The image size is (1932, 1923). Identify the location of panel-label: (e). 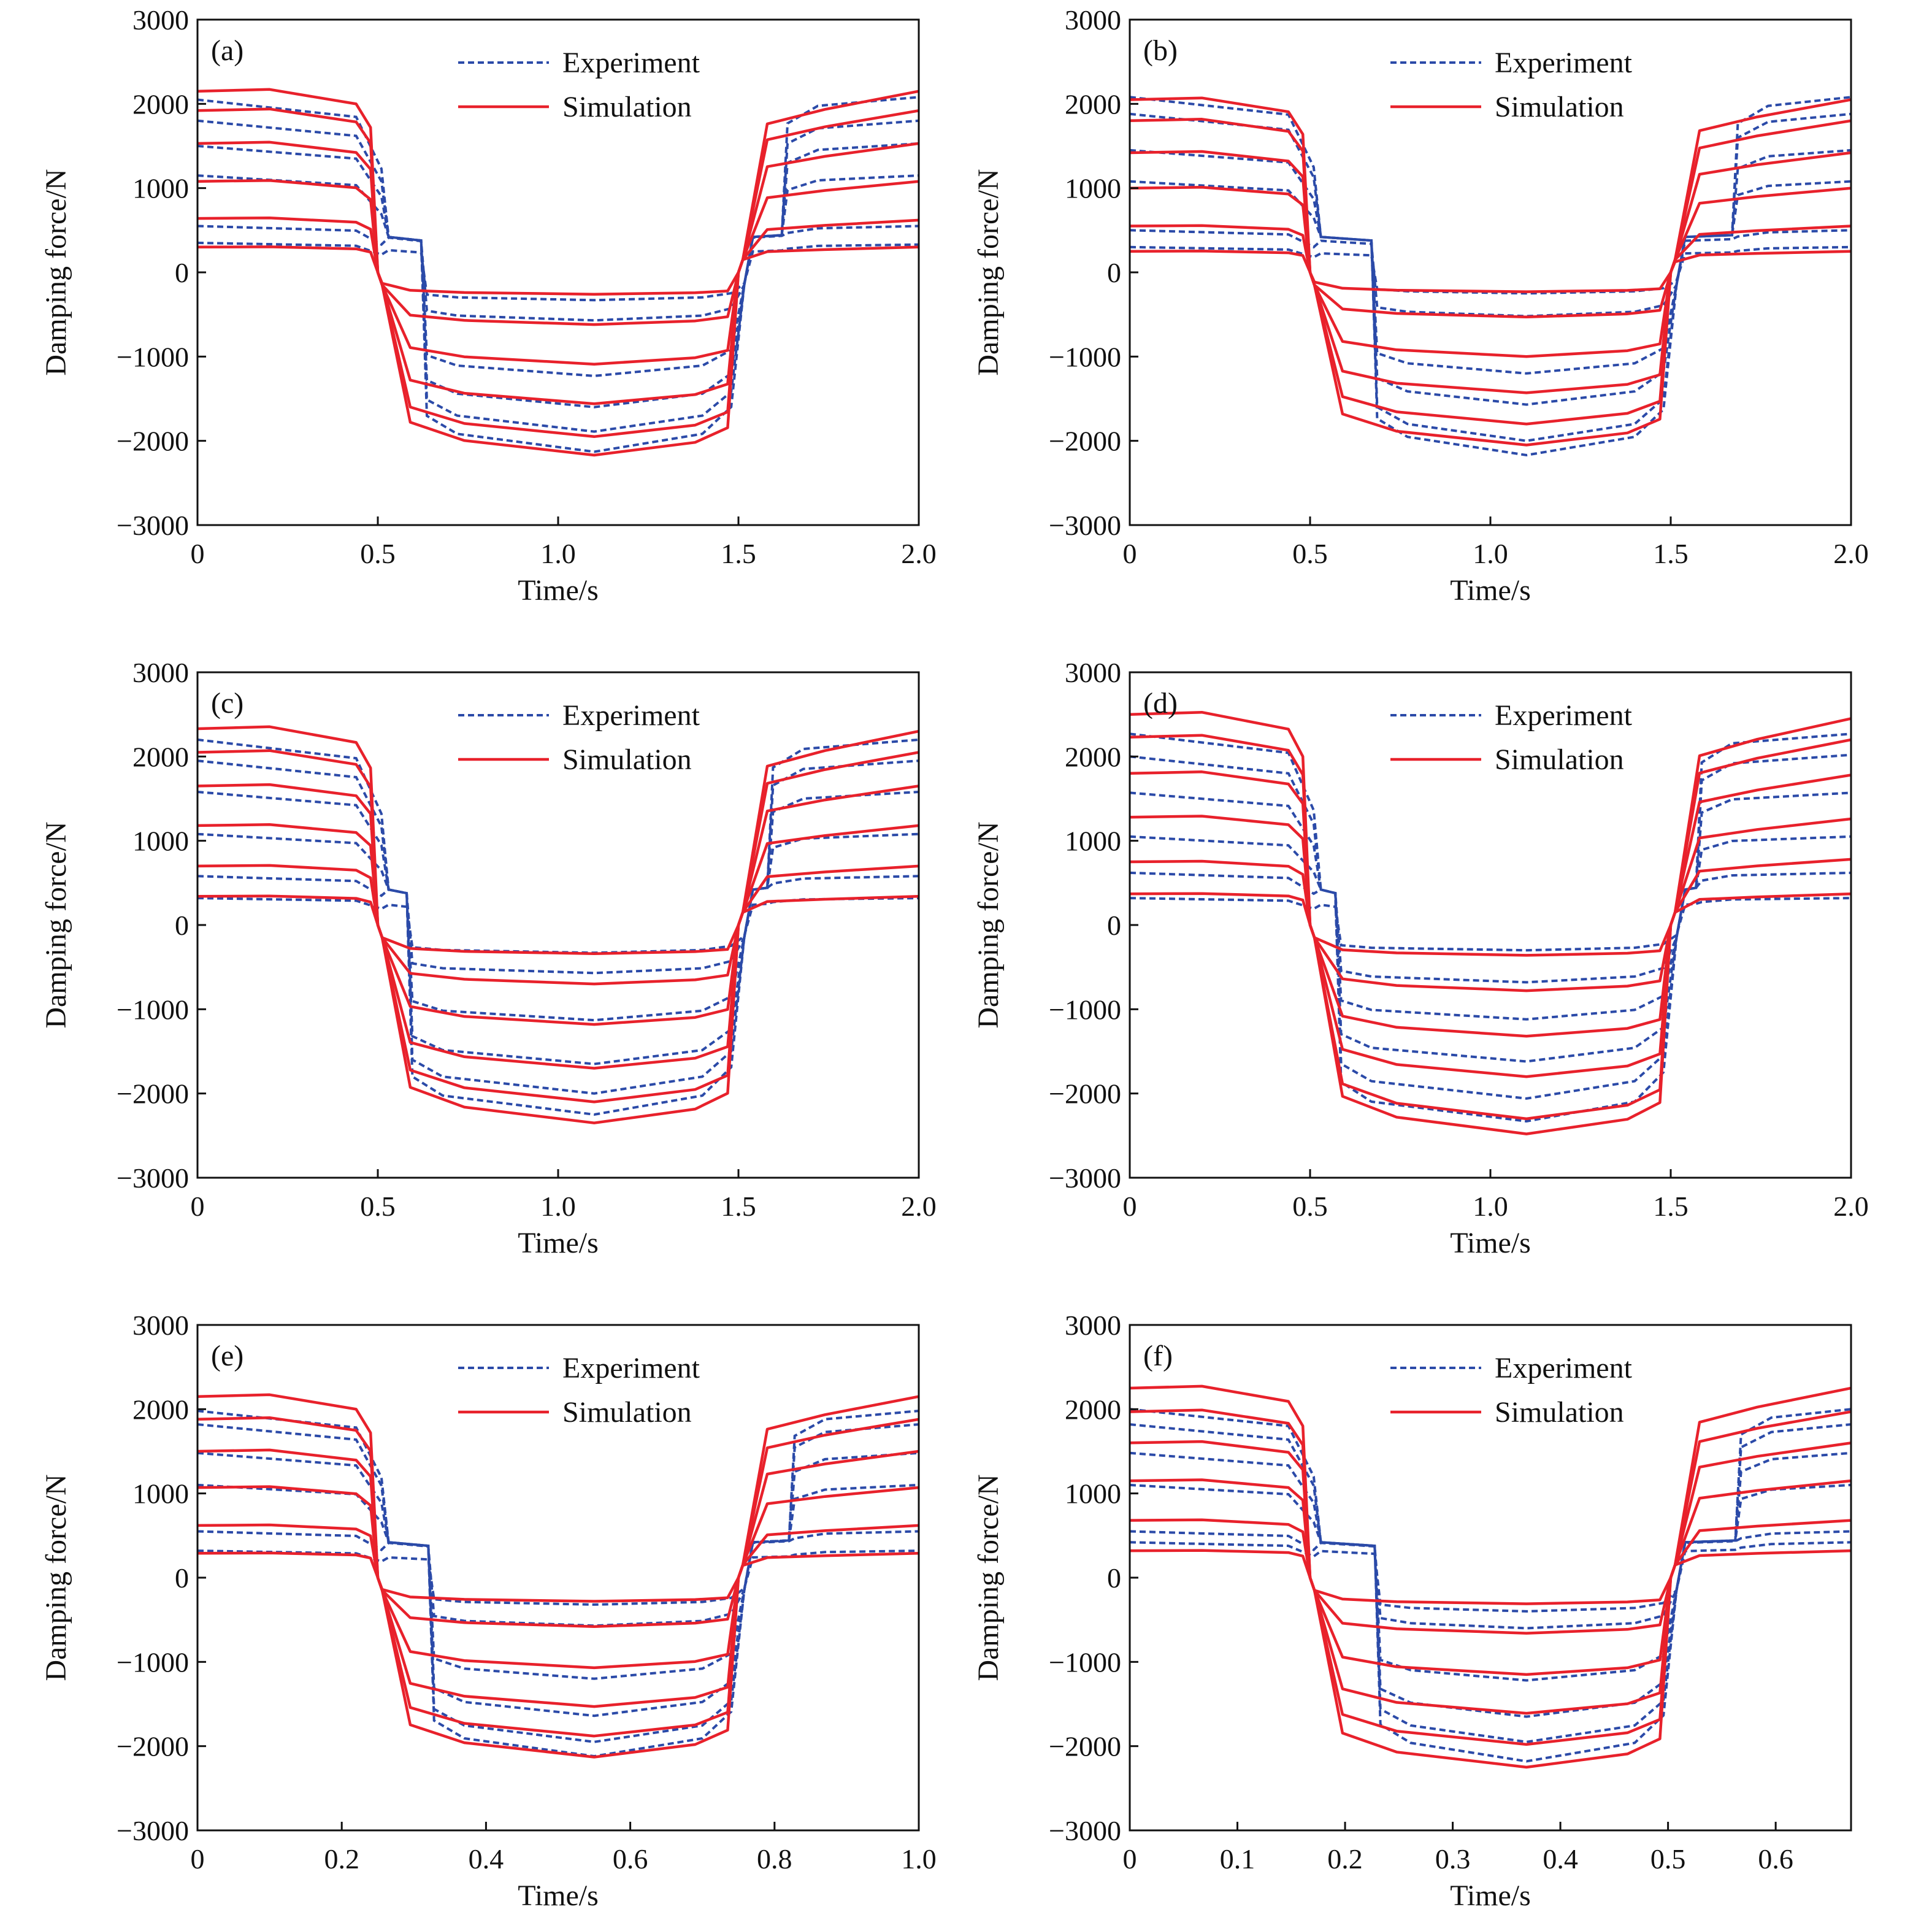
(227, 1356).